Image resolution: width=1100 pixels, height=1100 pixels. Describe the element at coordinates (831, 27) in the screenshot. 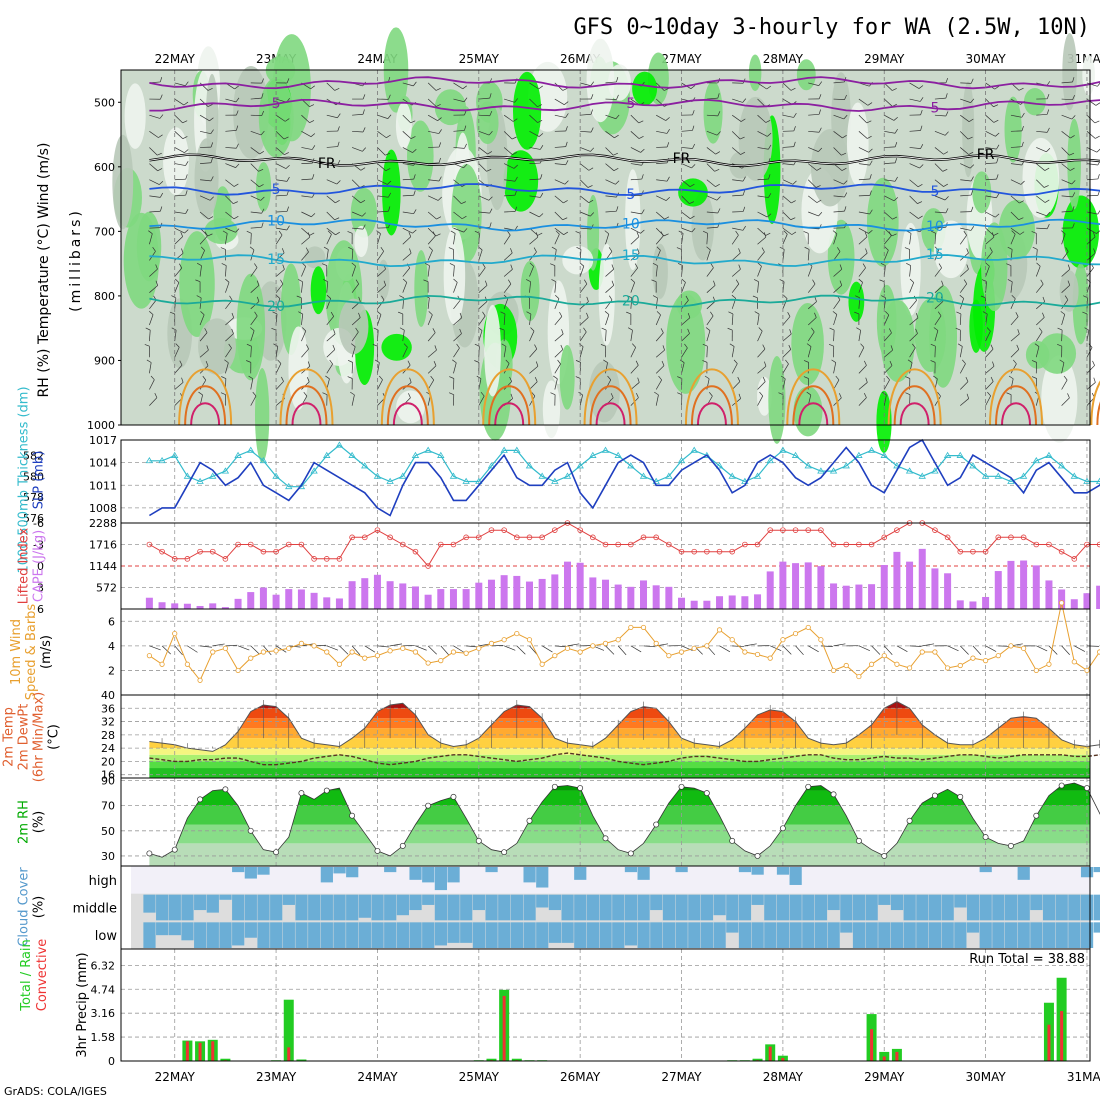

I see `chart-title: GFS 0~10day 3-hourly for WA (2.5W, 10N)` at that location.